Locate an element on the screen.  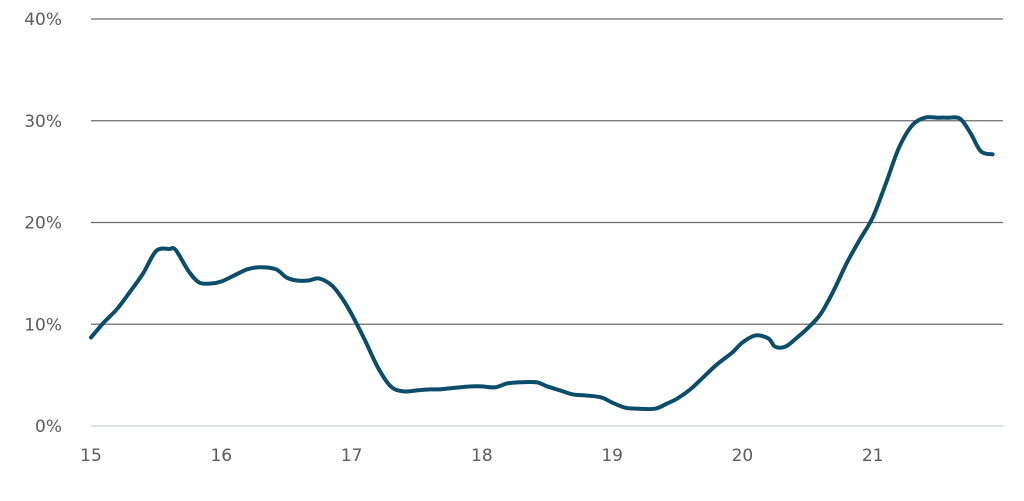
x-tick-label: 21 is located at coordinates (873, 456).